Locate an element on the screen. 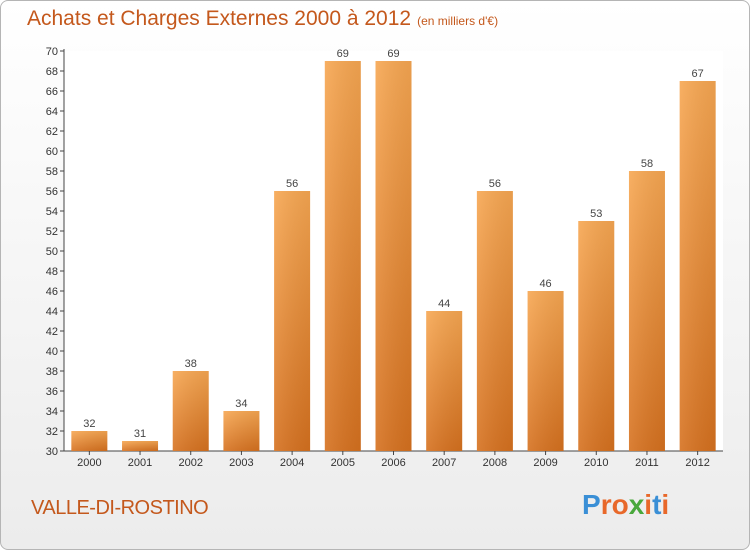  y-tick-label: 68 is located at coordinates (52, 72).